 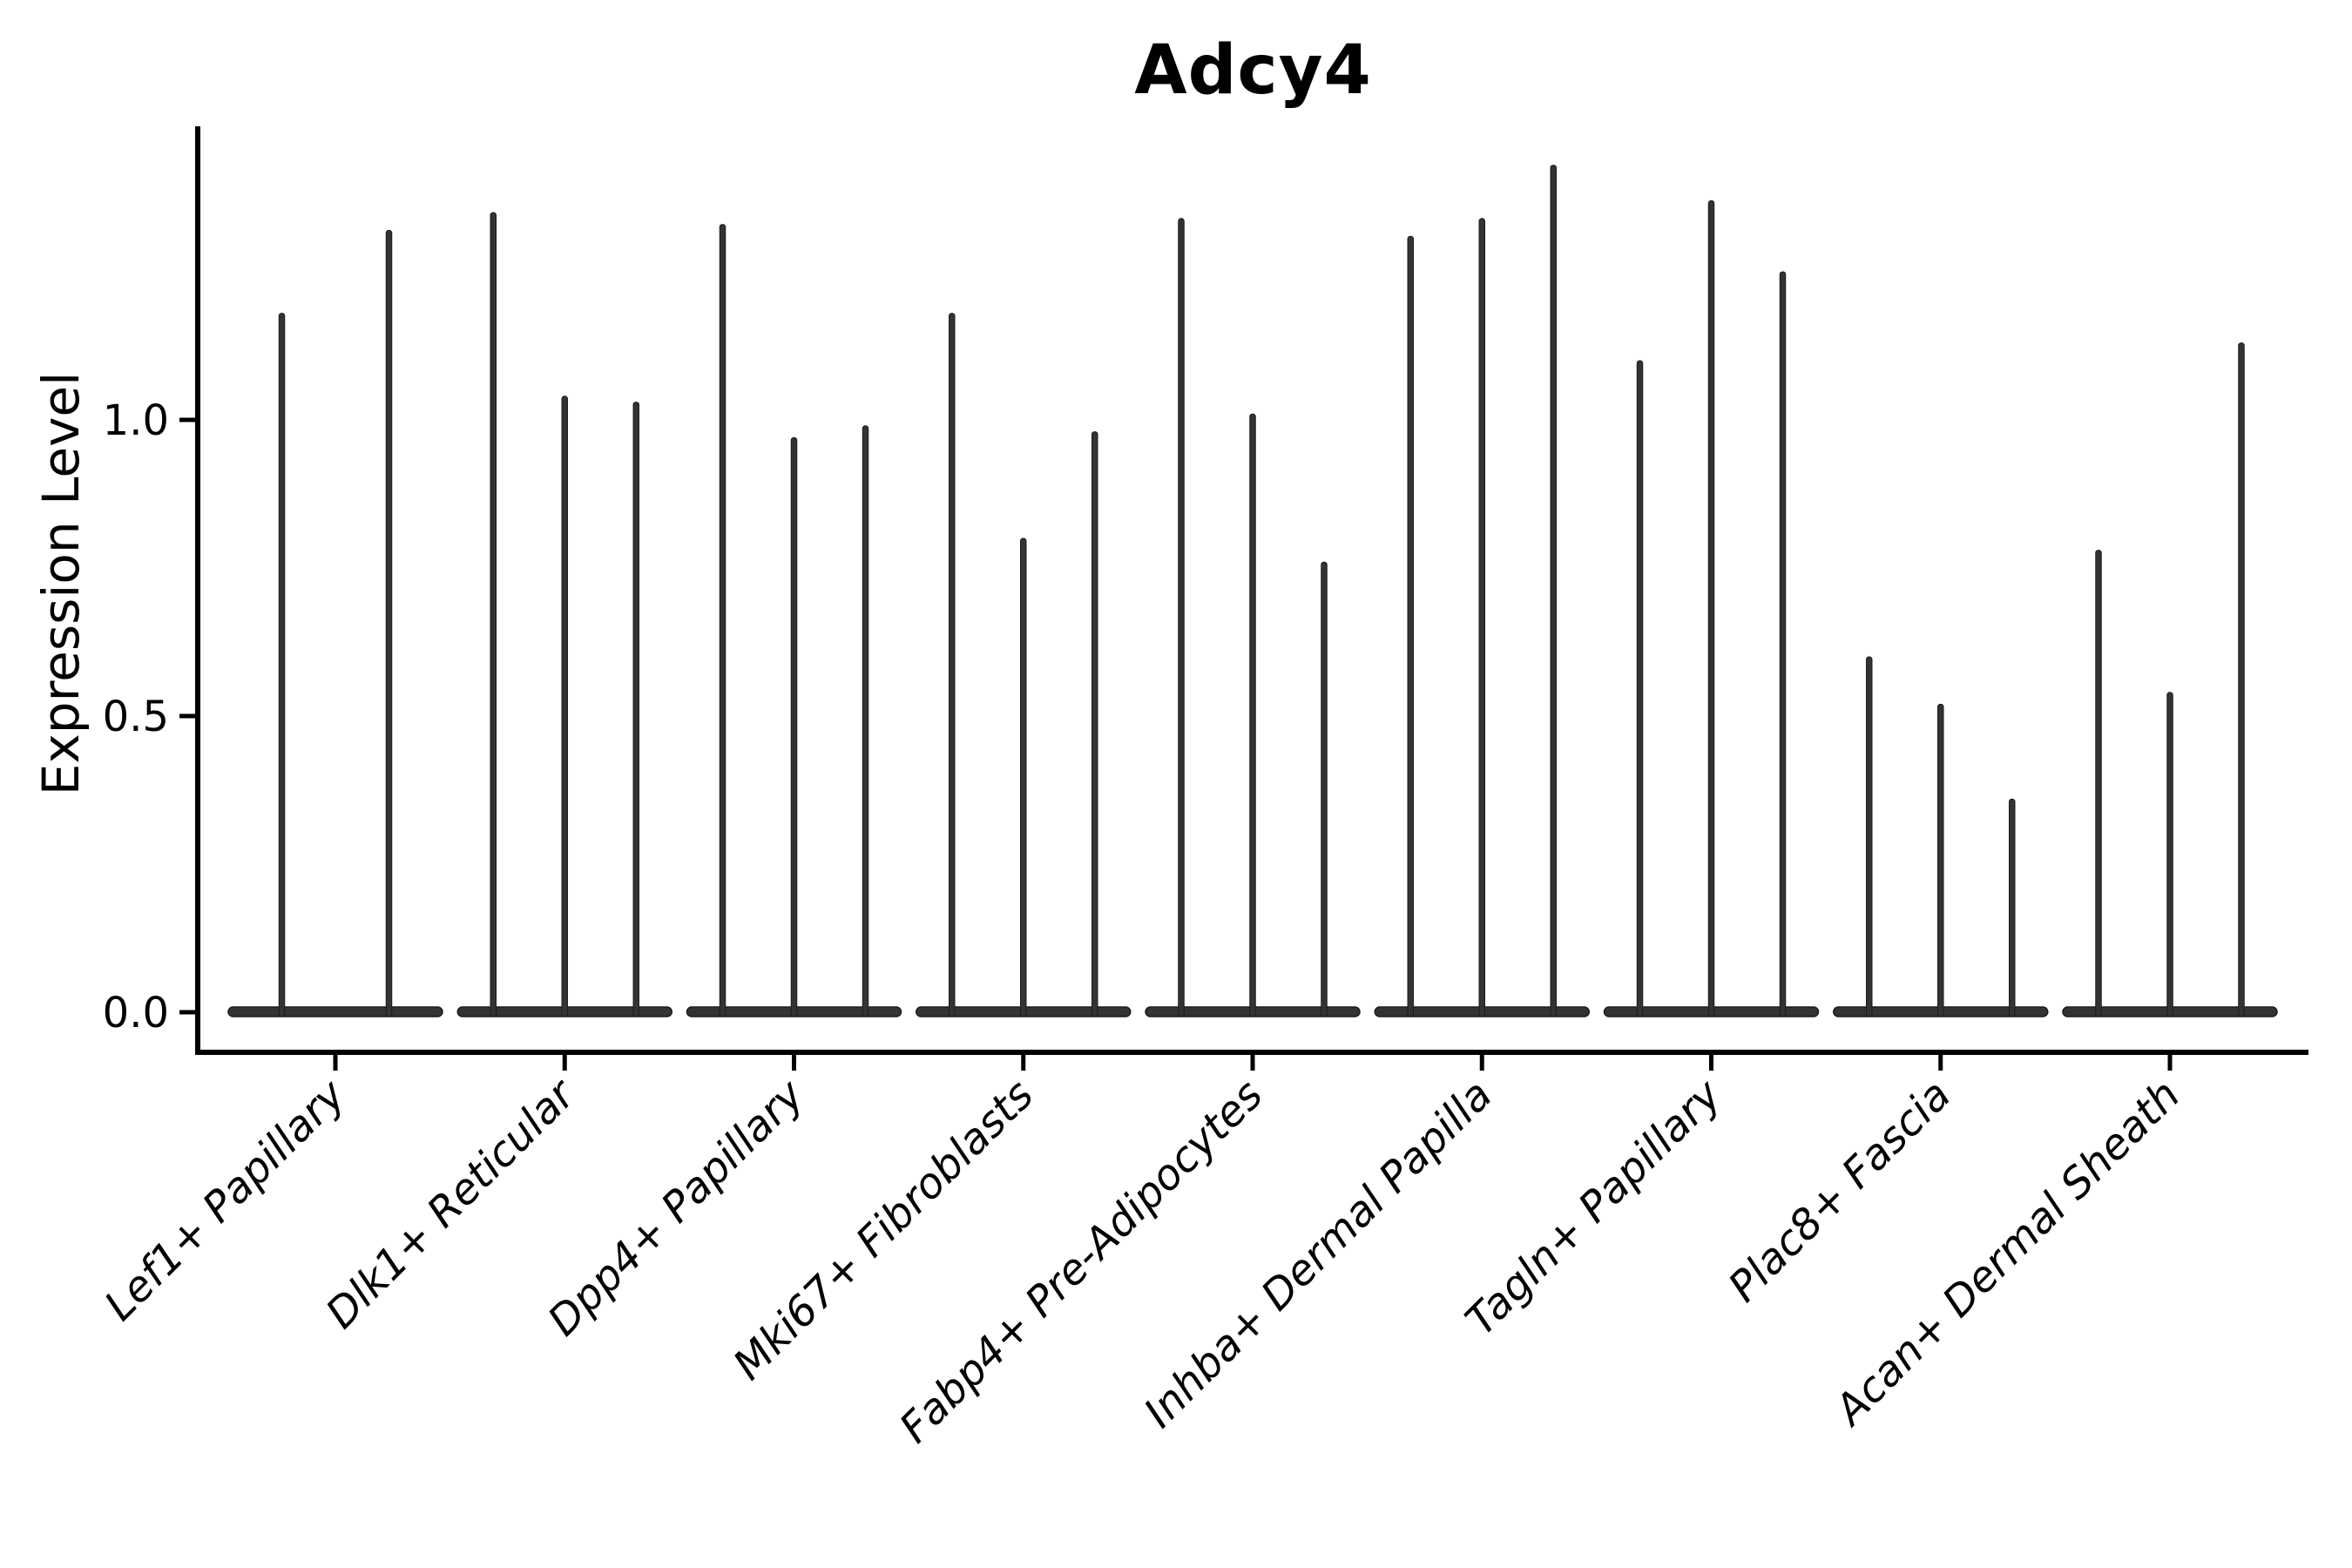 What do you see at coordinates (225, 1200) in the screenshot?
I see `x-category-label: Lef1+ Papillary` at bounding box center [225, 1200].